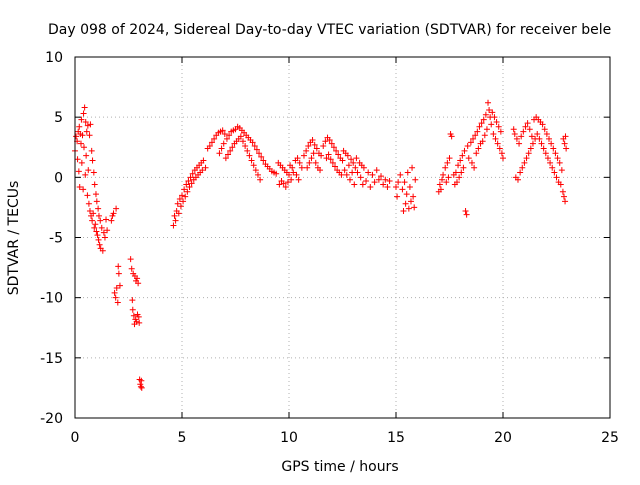  I want to click on x-tick-label: 10, so click(289, 438).